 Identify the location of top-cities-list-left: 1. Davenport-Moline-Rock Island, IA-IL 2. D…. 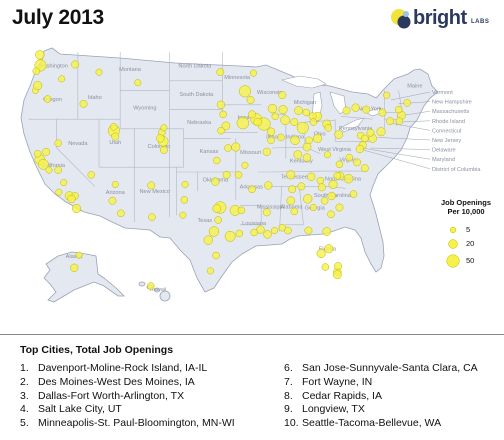
(127, 396).